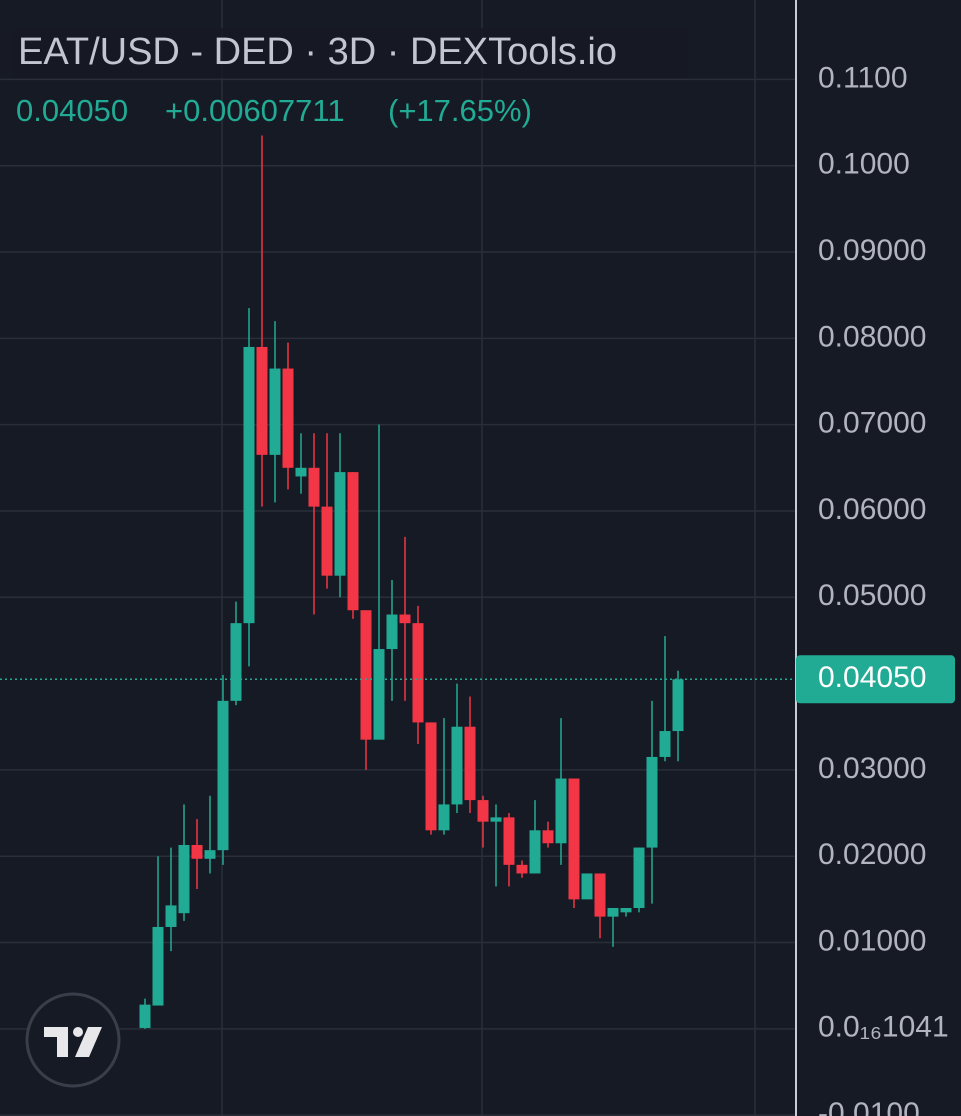 The width and height of the screenshot is (961, 1116). I want to click on y-tick-label: 0.05000, so click(872, 595).